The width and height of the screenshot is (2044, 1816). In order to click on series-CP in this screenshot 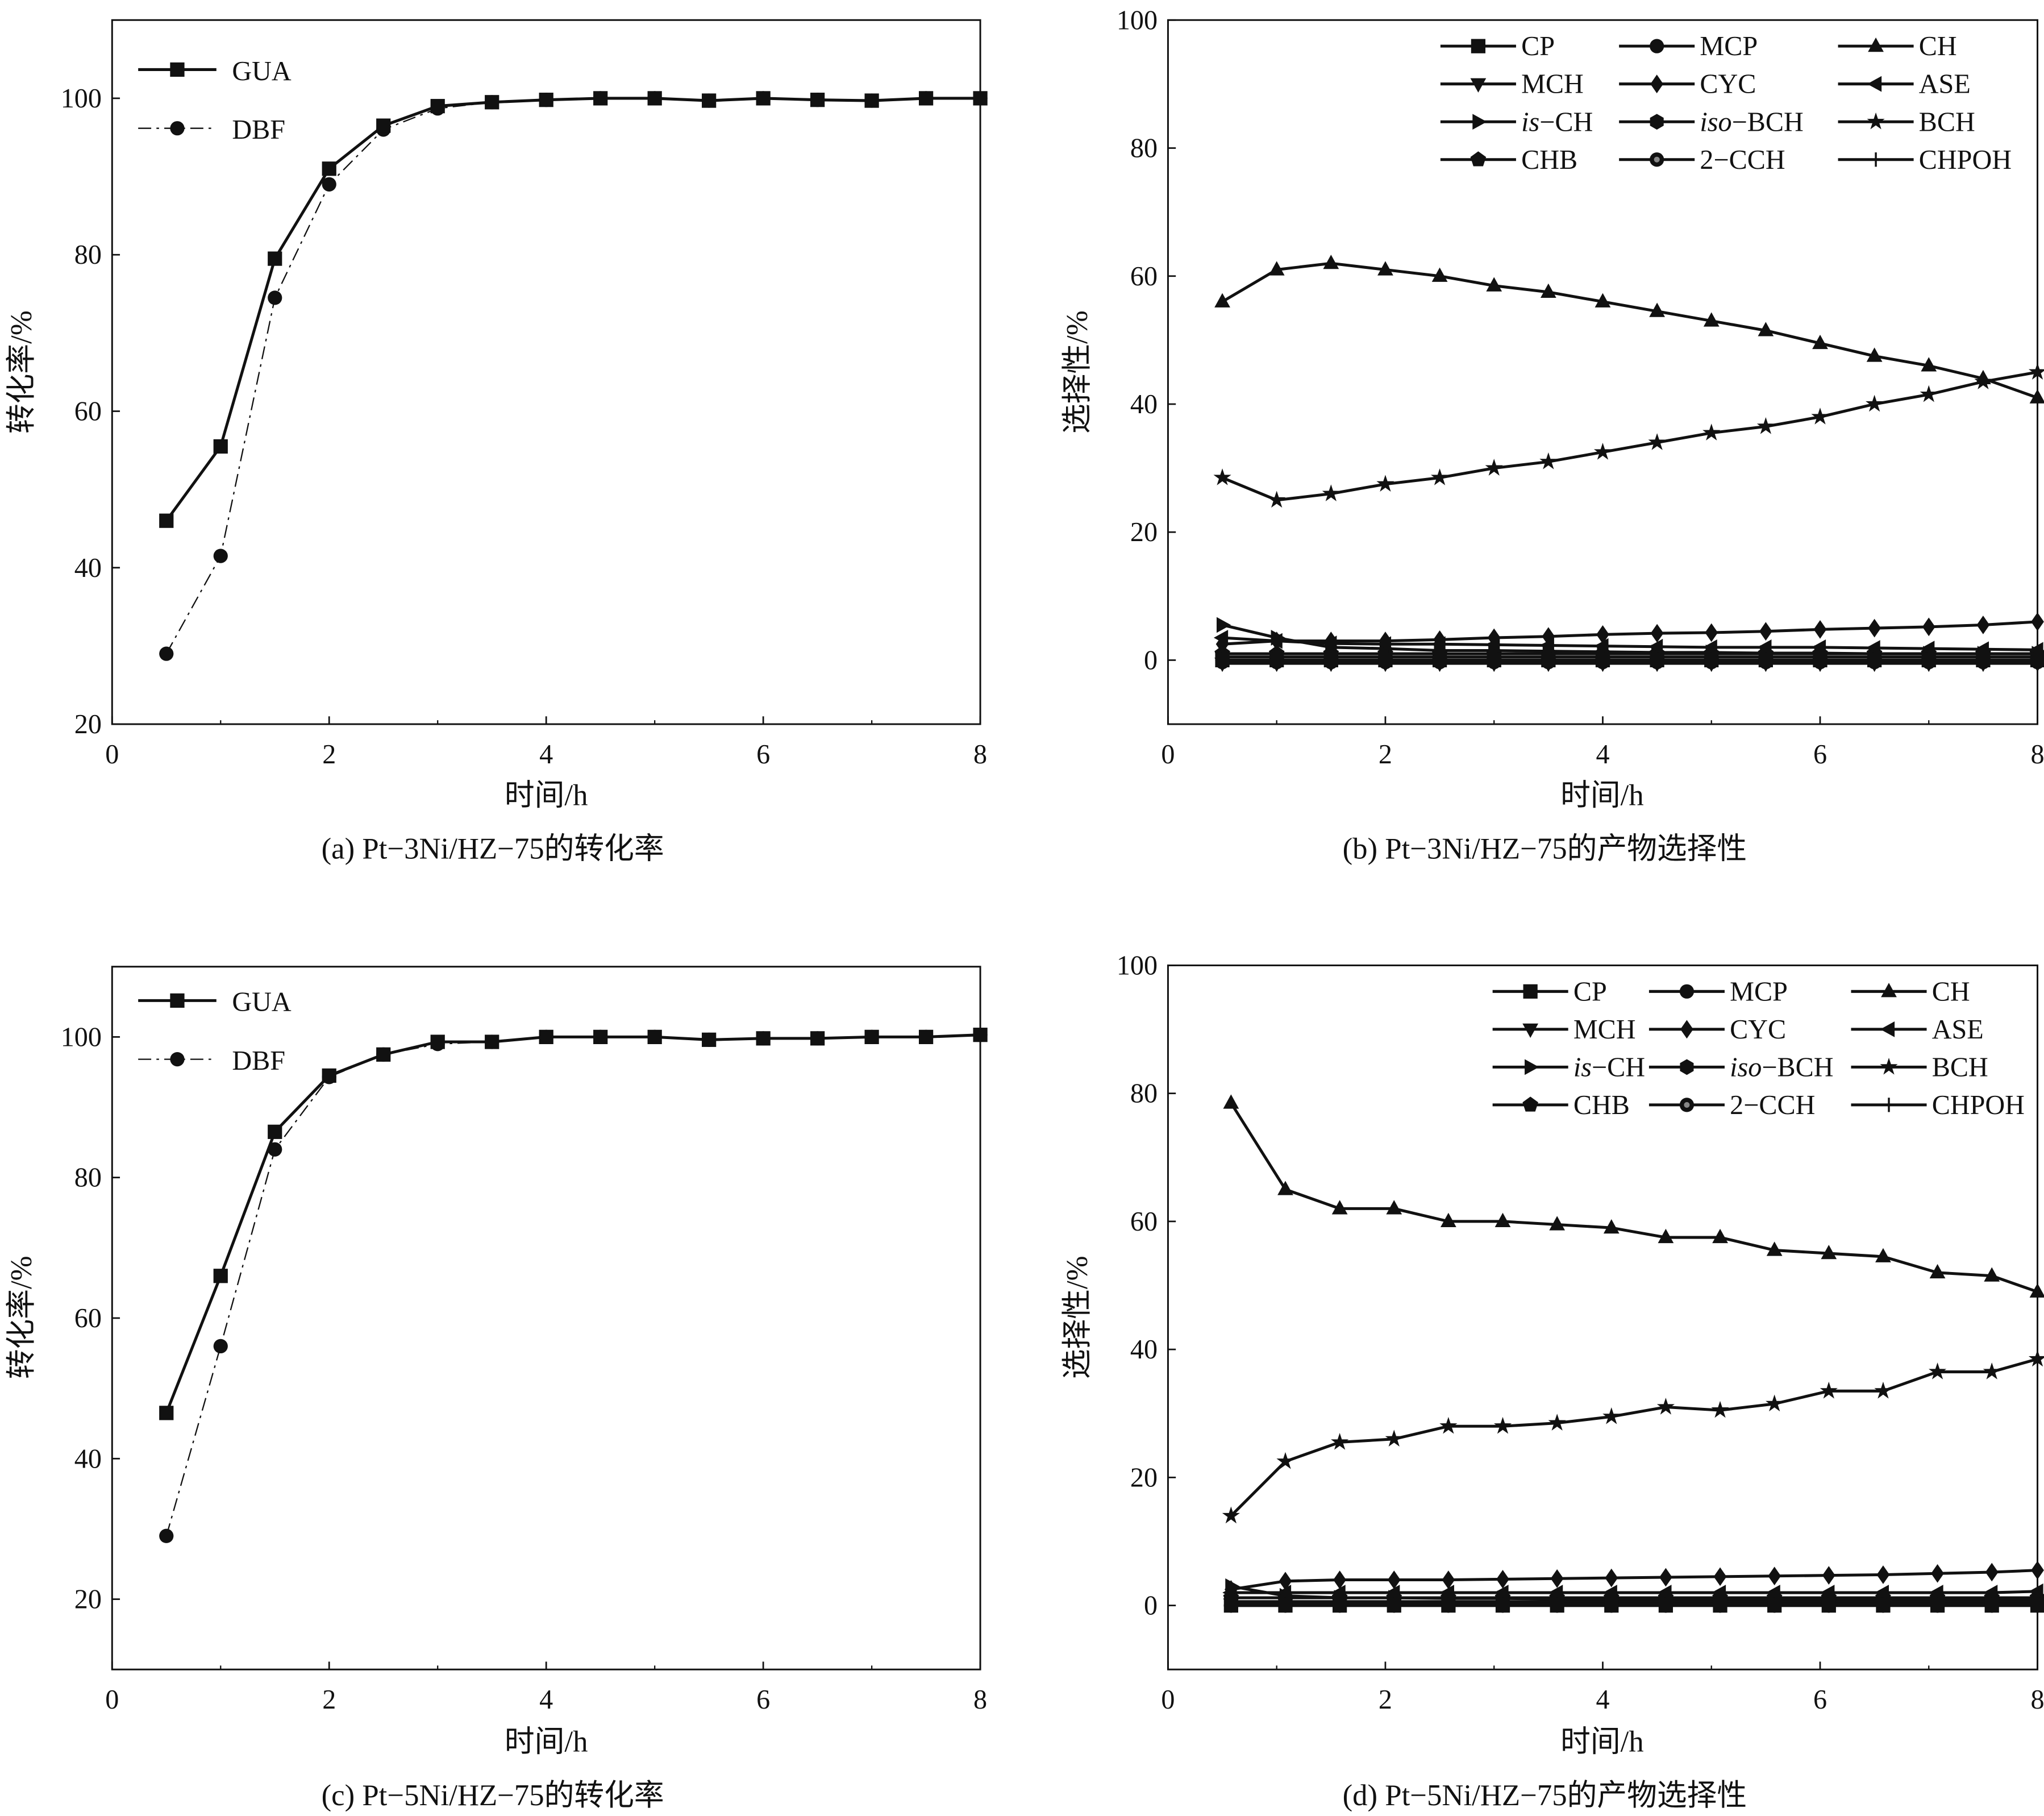, I will do `click(1633, 1606)`.